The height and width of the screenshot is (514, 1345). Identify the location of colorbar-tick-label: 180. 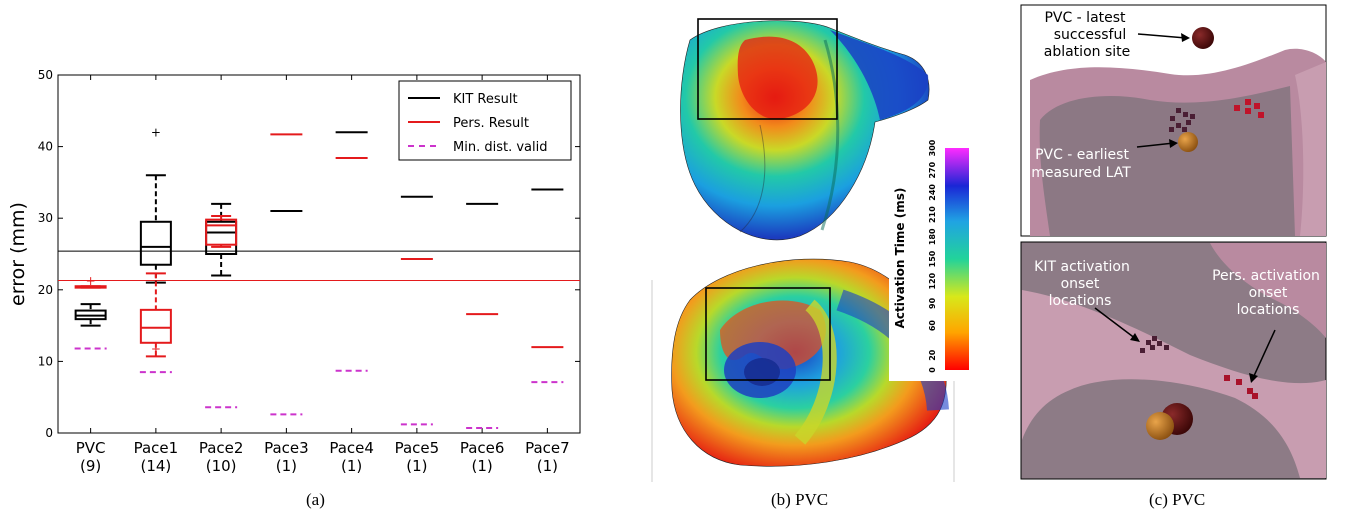
(932, 236).